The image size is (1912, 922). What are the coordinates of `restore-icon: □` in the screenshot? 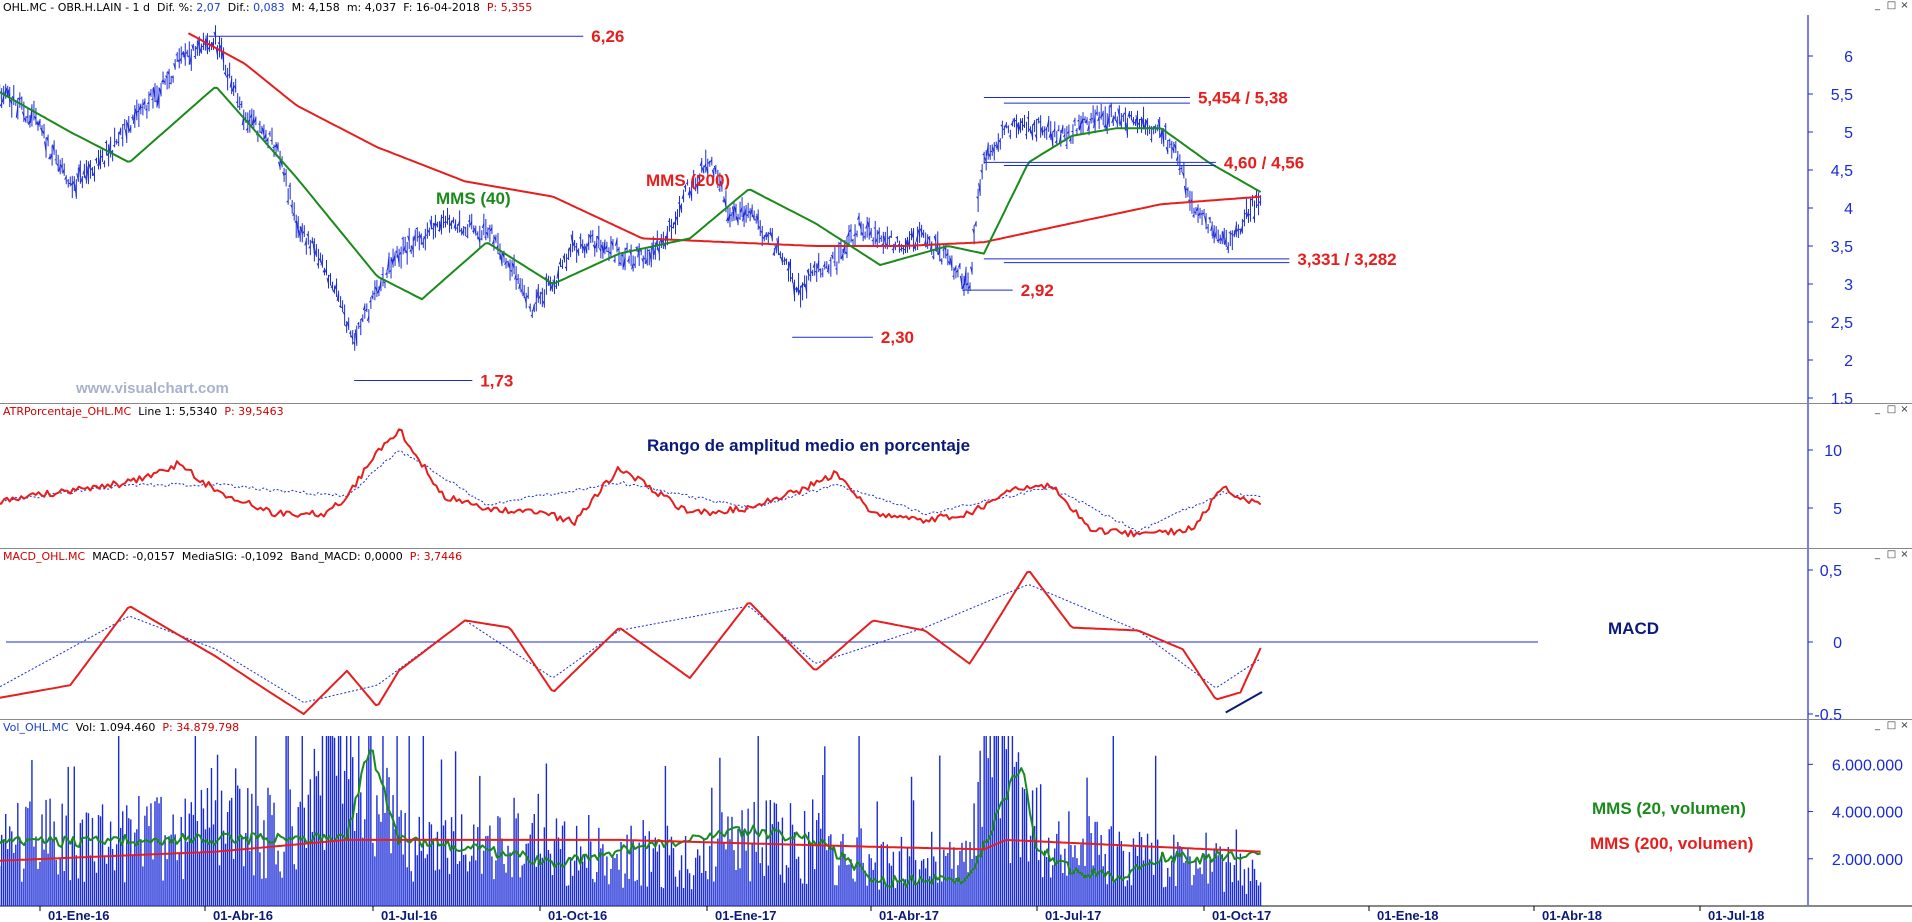 It's located at (1891, 5).